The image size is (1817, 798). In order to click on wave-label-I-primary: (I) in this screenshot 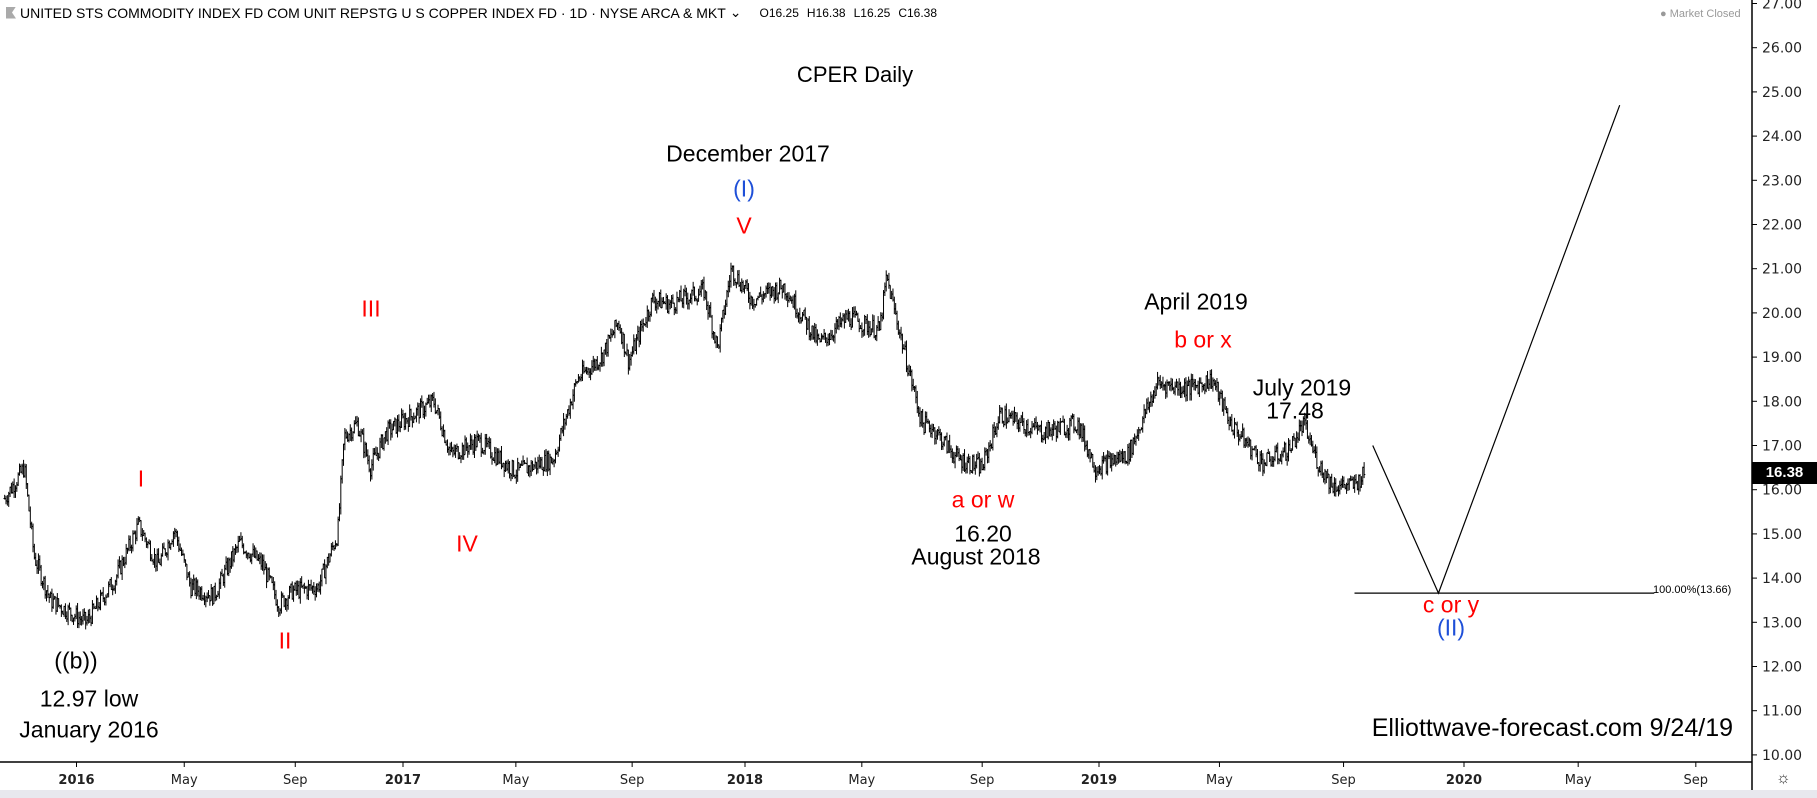, I will do `click(744, 188)`.